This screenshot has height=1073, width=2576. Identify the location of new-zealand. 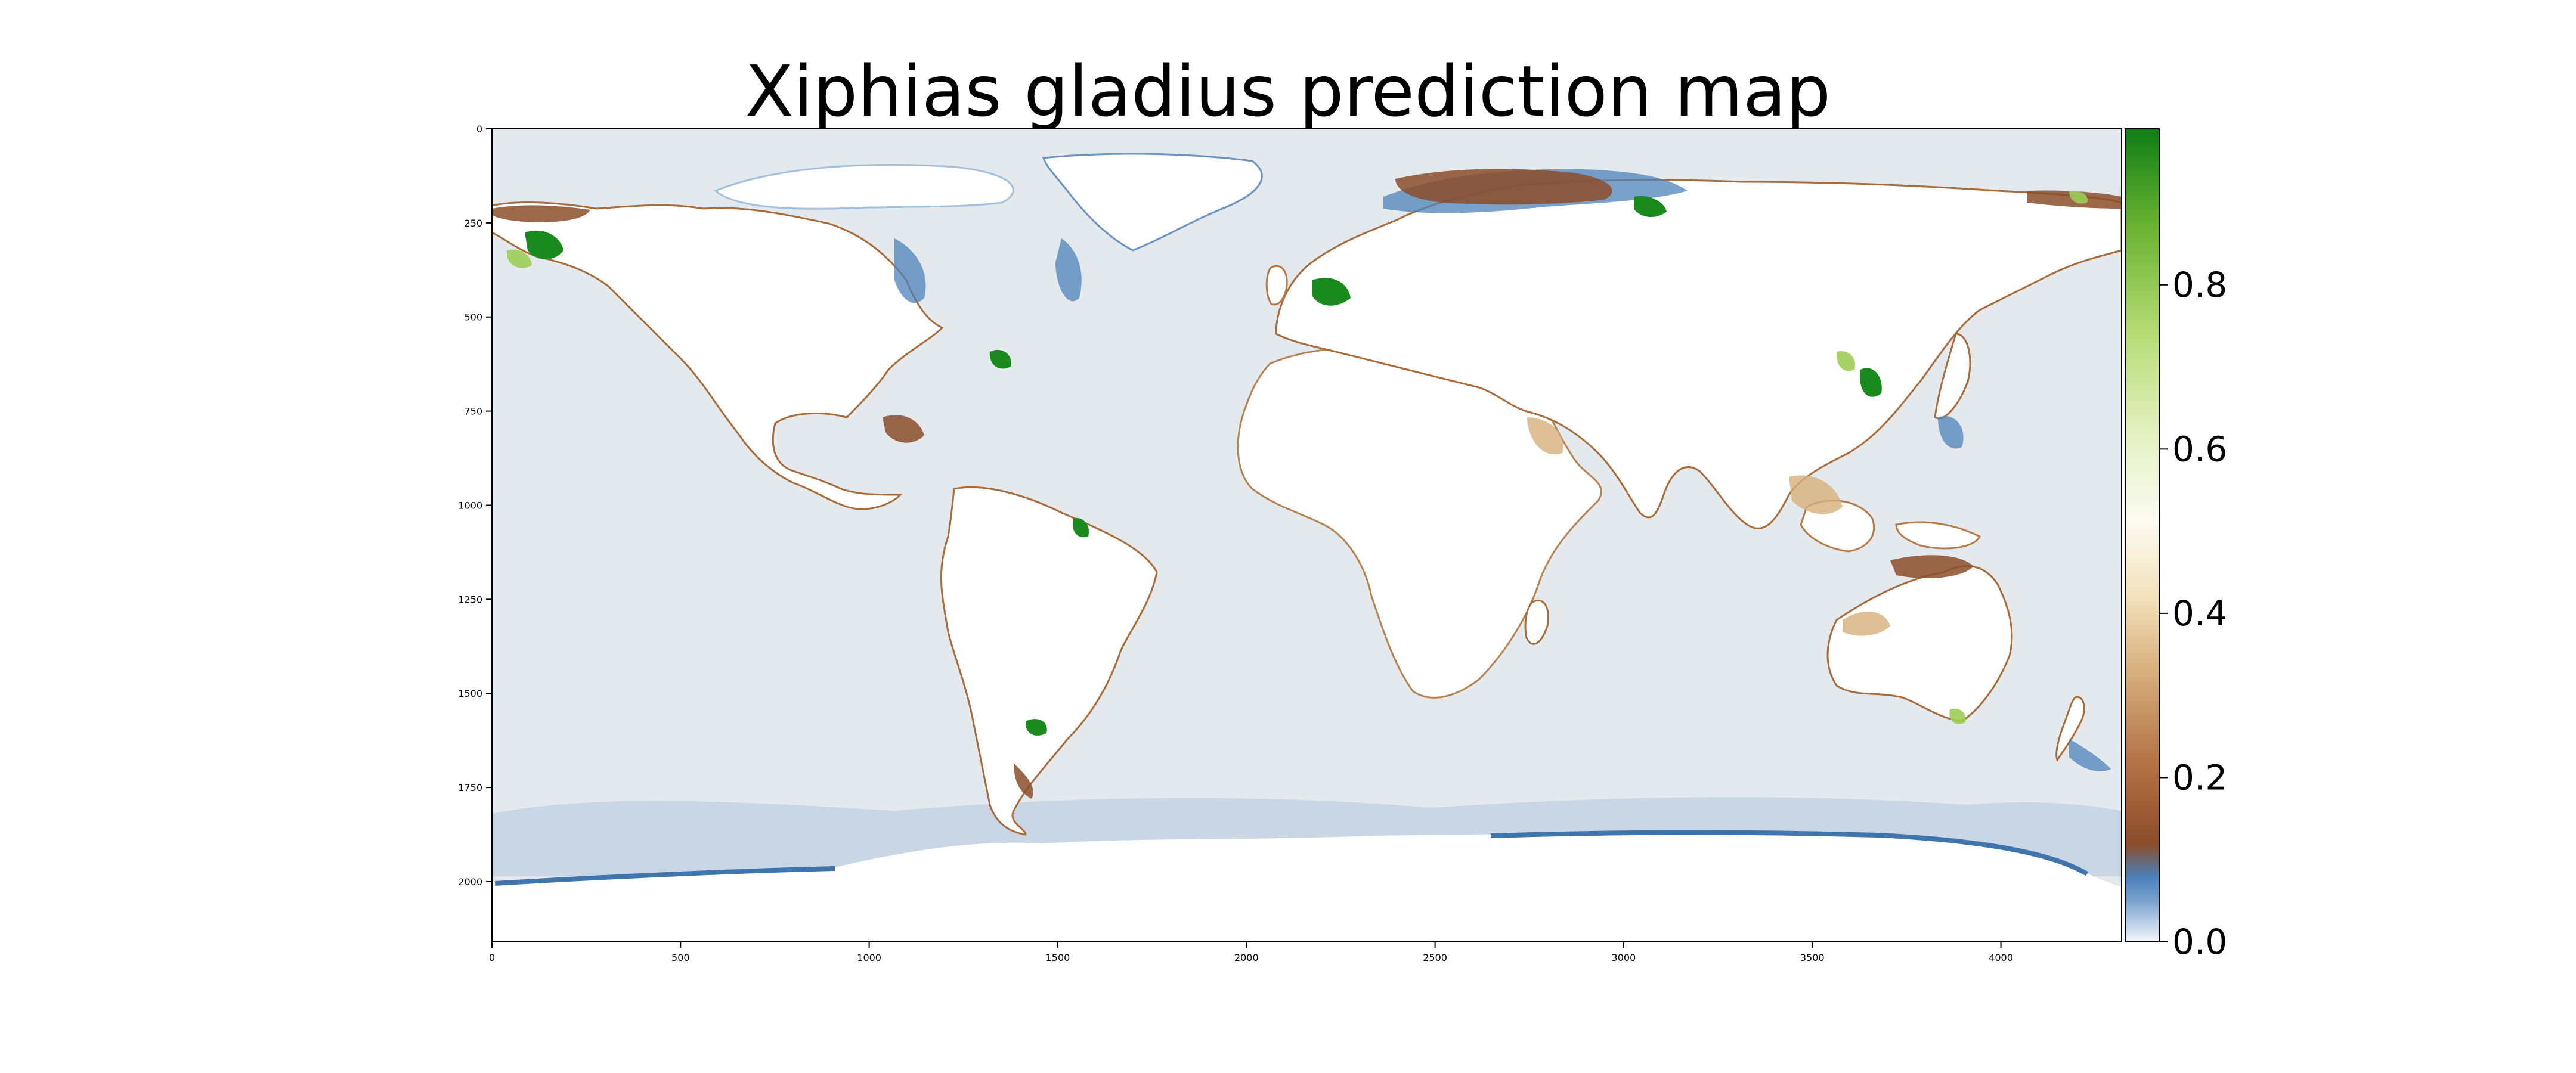
(2070, 729).